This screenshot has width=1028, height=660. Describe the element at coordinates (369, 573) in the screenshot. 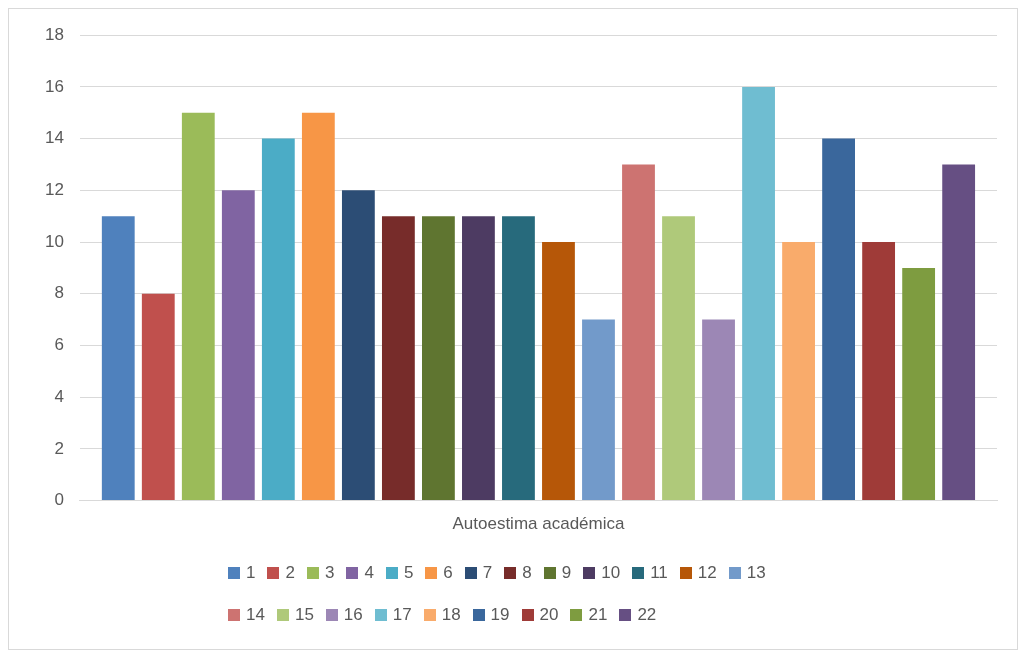

I see `legend-label: 4` at that location.